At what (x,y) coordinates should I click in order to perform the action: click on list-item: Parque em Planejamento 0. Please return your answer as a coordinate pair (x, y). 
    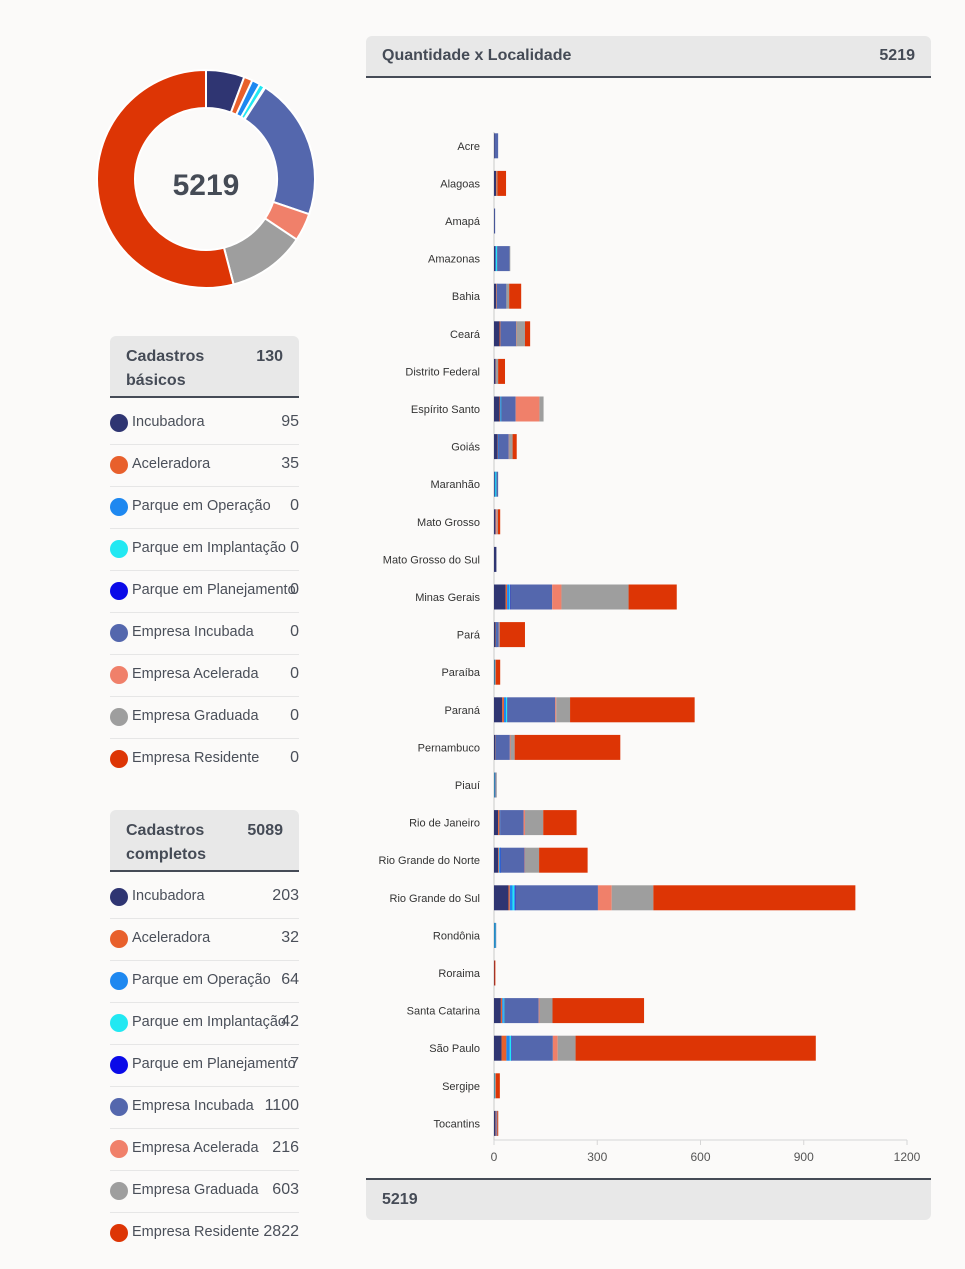
    Looking at the image, I should click on (204, 592).